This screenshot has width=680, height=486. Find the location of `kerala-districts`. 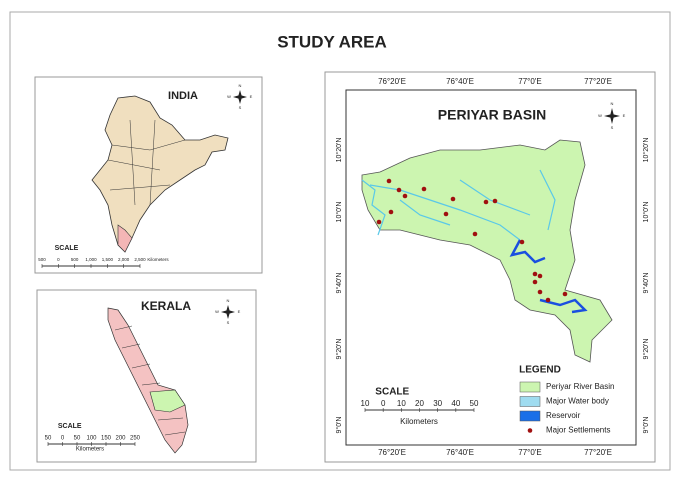

kerala-districts is located at coordinates (150, 380).